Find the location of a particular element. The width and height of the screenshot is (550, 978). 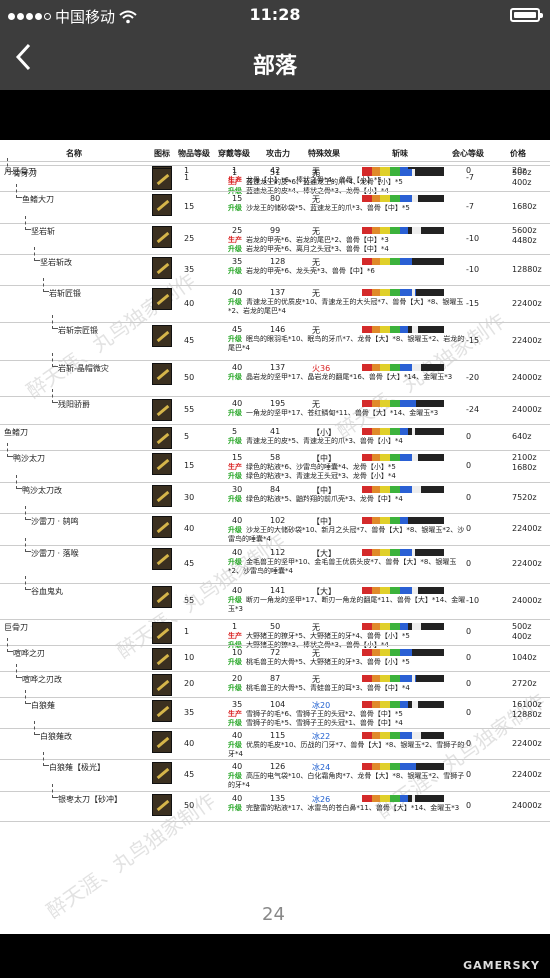

cell-attack: 115 is located at coordinates (278, 735).